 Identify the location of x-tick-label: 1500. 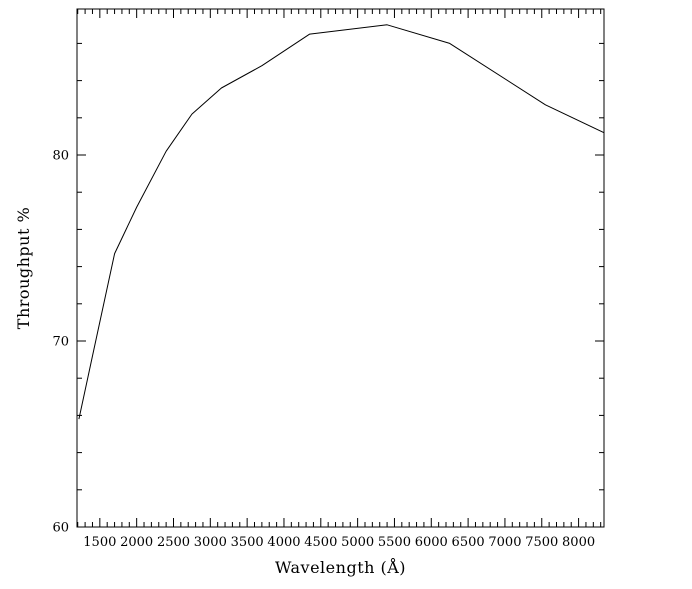
(99, 542).